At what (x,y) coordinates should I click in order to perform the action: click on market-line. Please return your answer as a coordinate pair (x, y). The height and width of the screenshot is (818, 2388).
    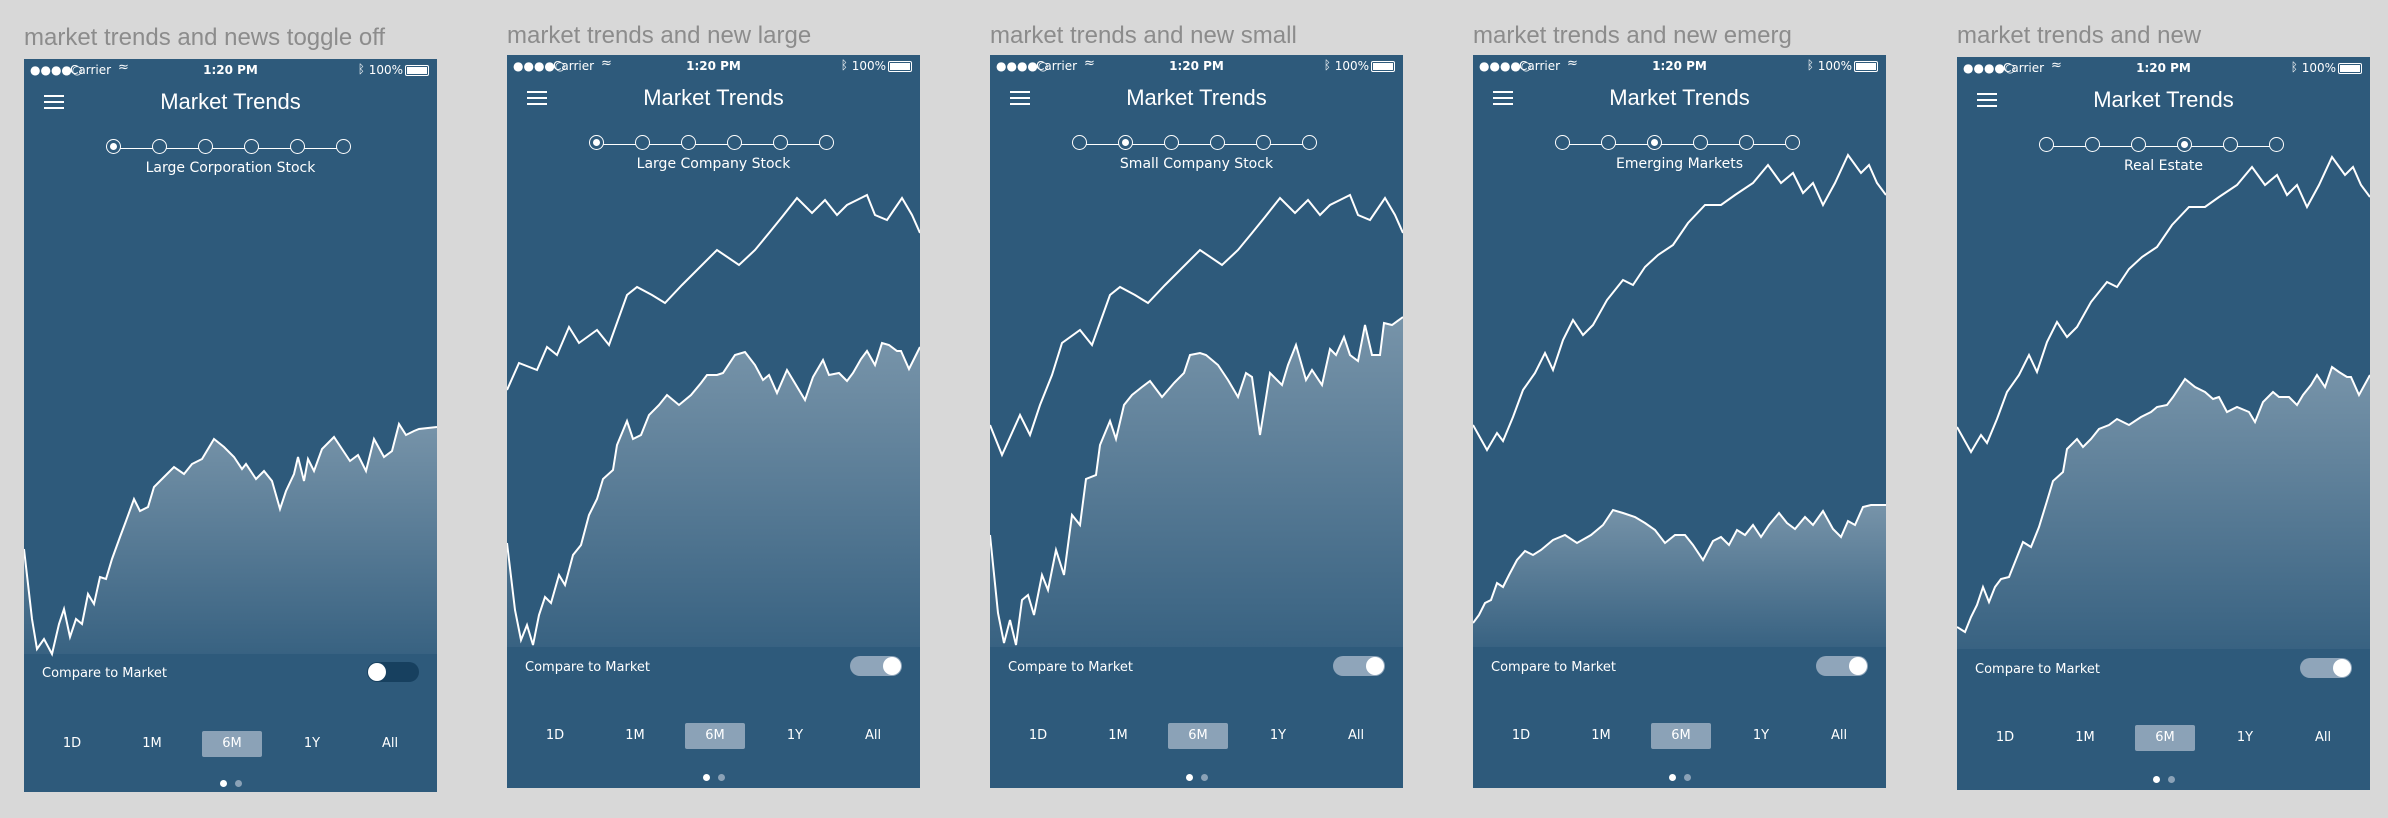
    Looking at the image, I should click on (1679, 303).